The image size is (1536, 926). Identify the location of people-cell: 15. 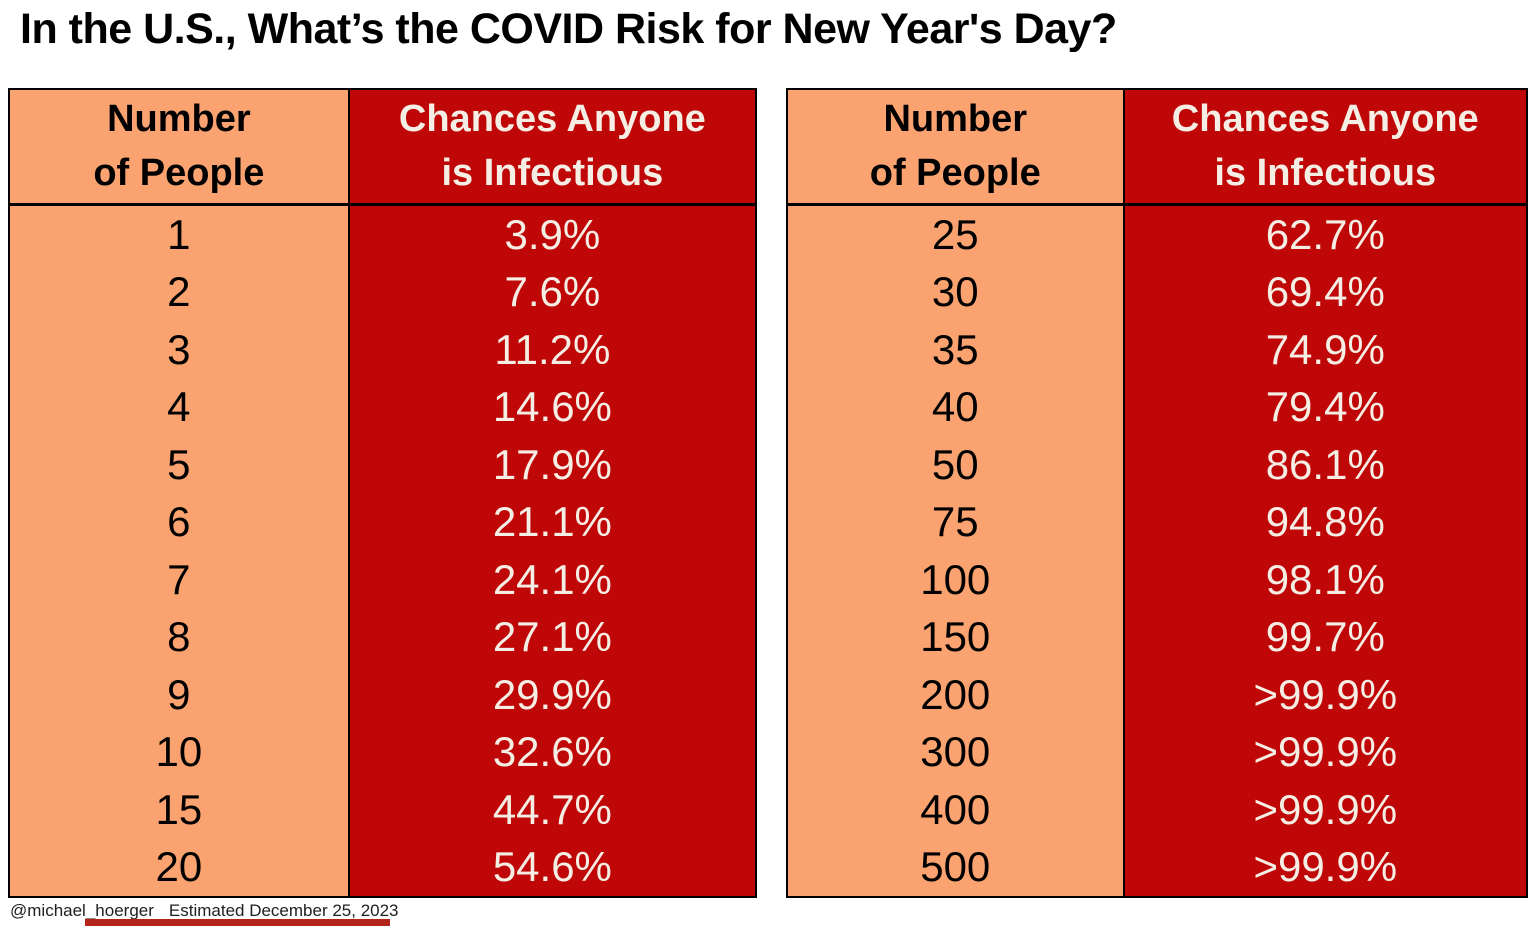
(180, 810).